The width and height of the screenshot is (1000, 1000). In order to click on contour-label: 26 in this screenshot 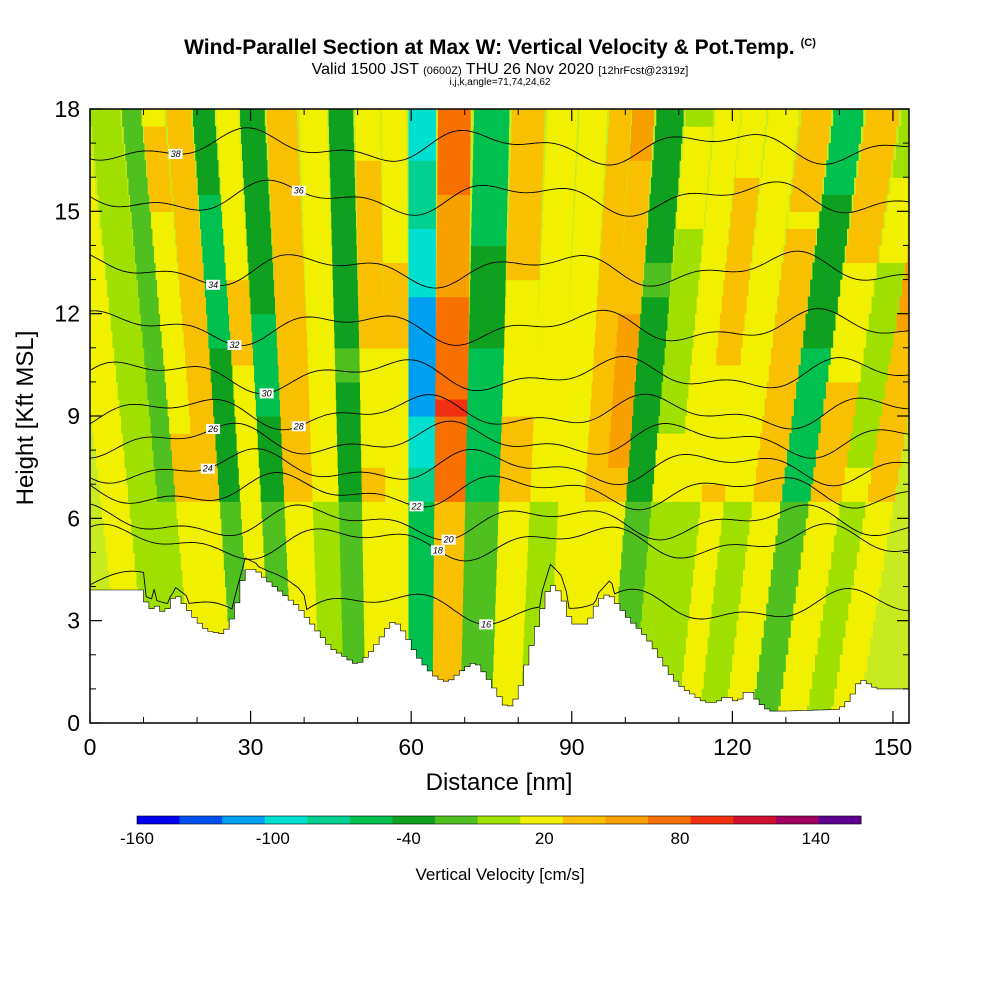, I will do `click(212, 429)`.